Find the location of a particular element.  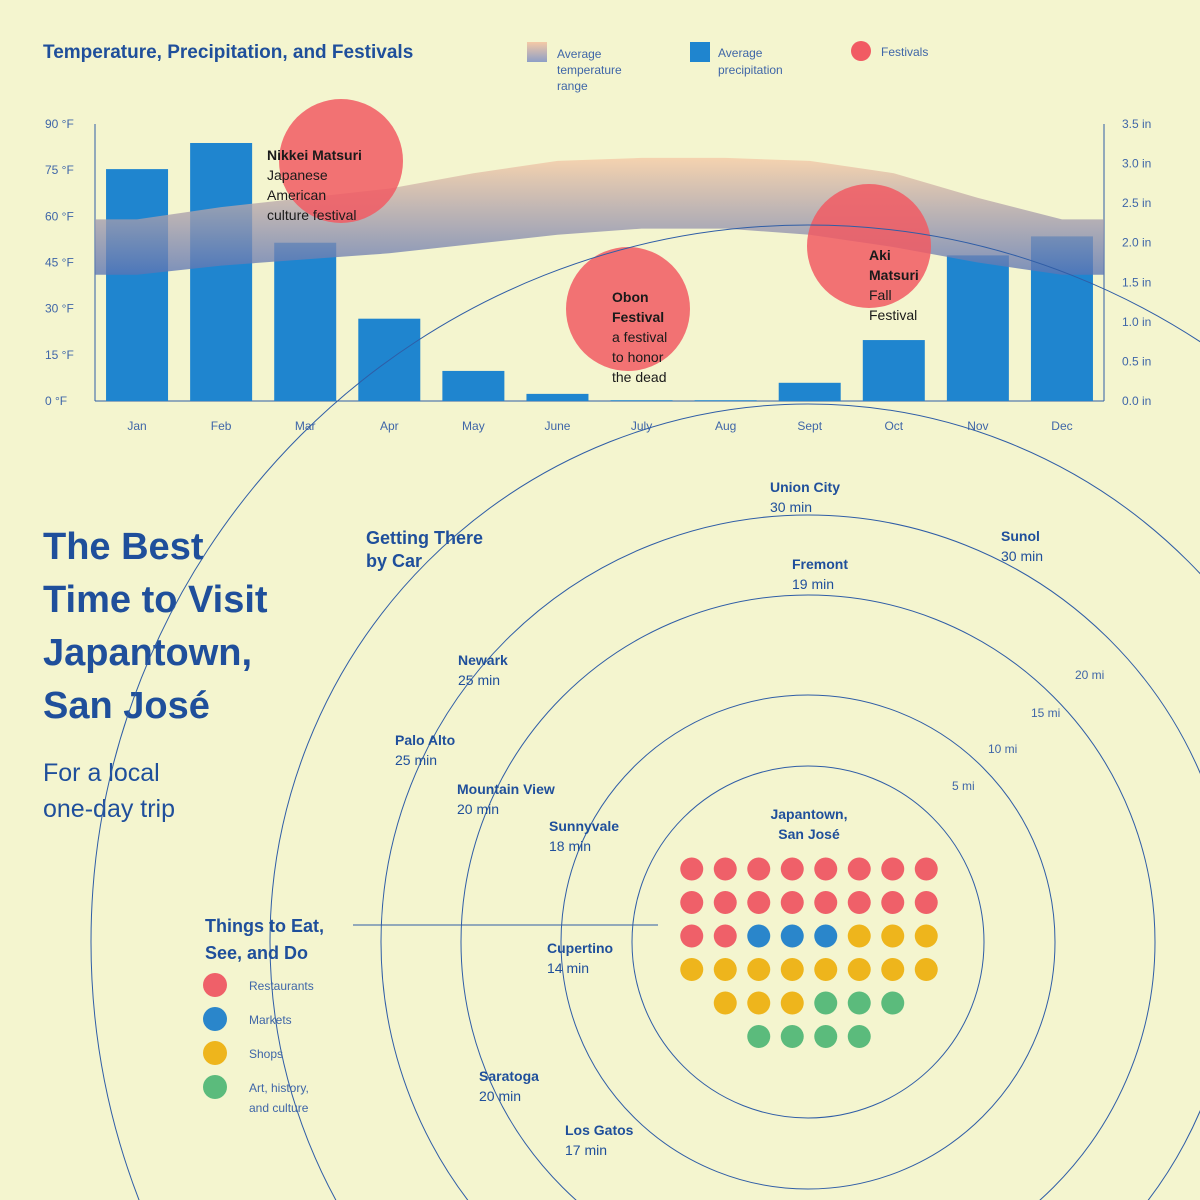

city-name: Cupertino is located at coordinates (580, 948).